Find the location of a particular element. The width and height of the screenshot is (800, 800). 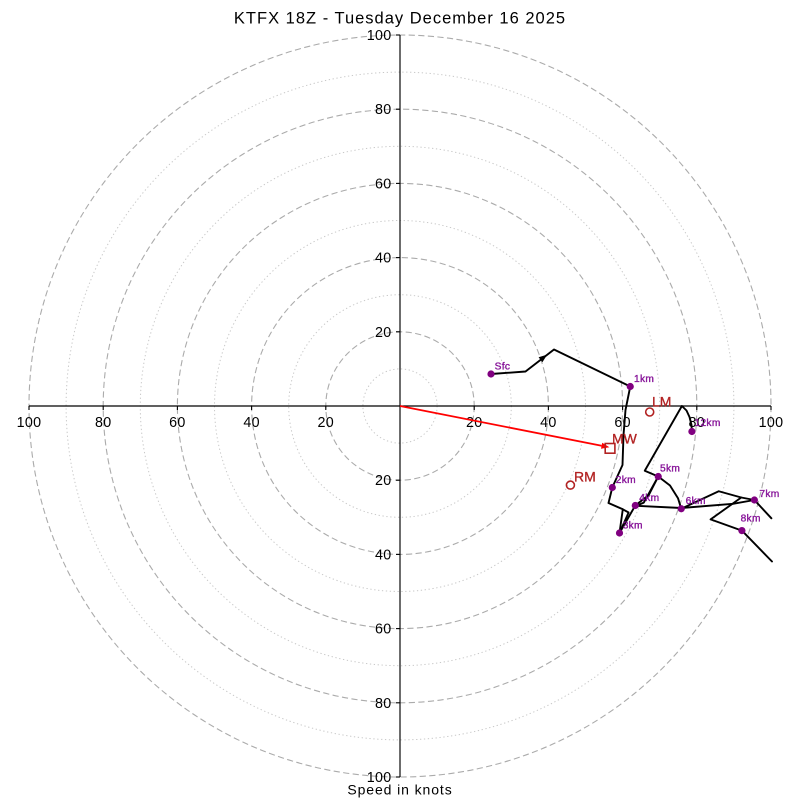

svg-text: 3km is located at coordinates (633, 526).